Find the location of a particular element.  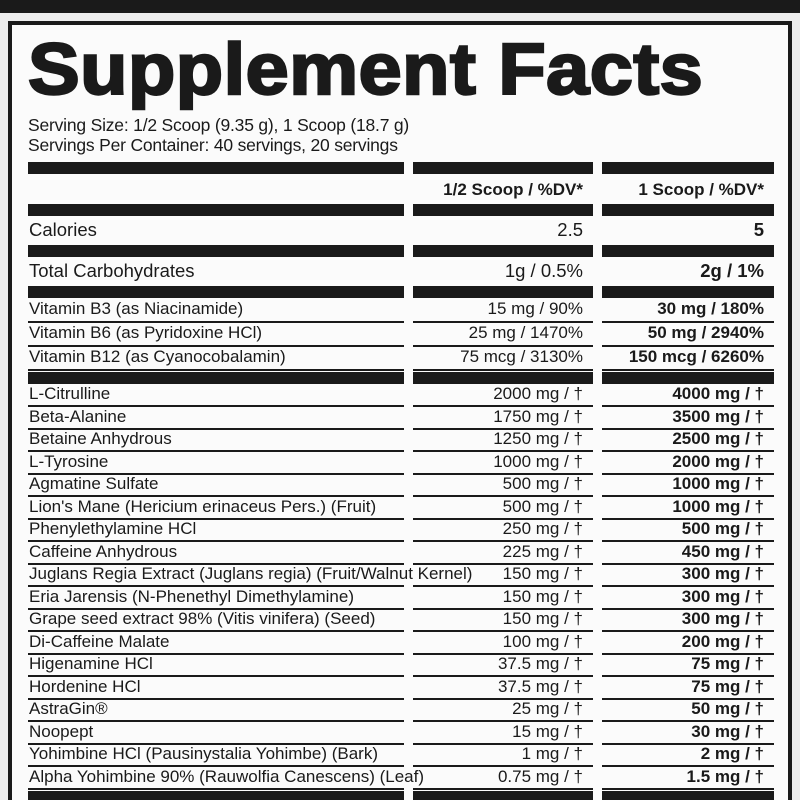

row-name-cell: AstraGin® is located at coordinates (216, 711).